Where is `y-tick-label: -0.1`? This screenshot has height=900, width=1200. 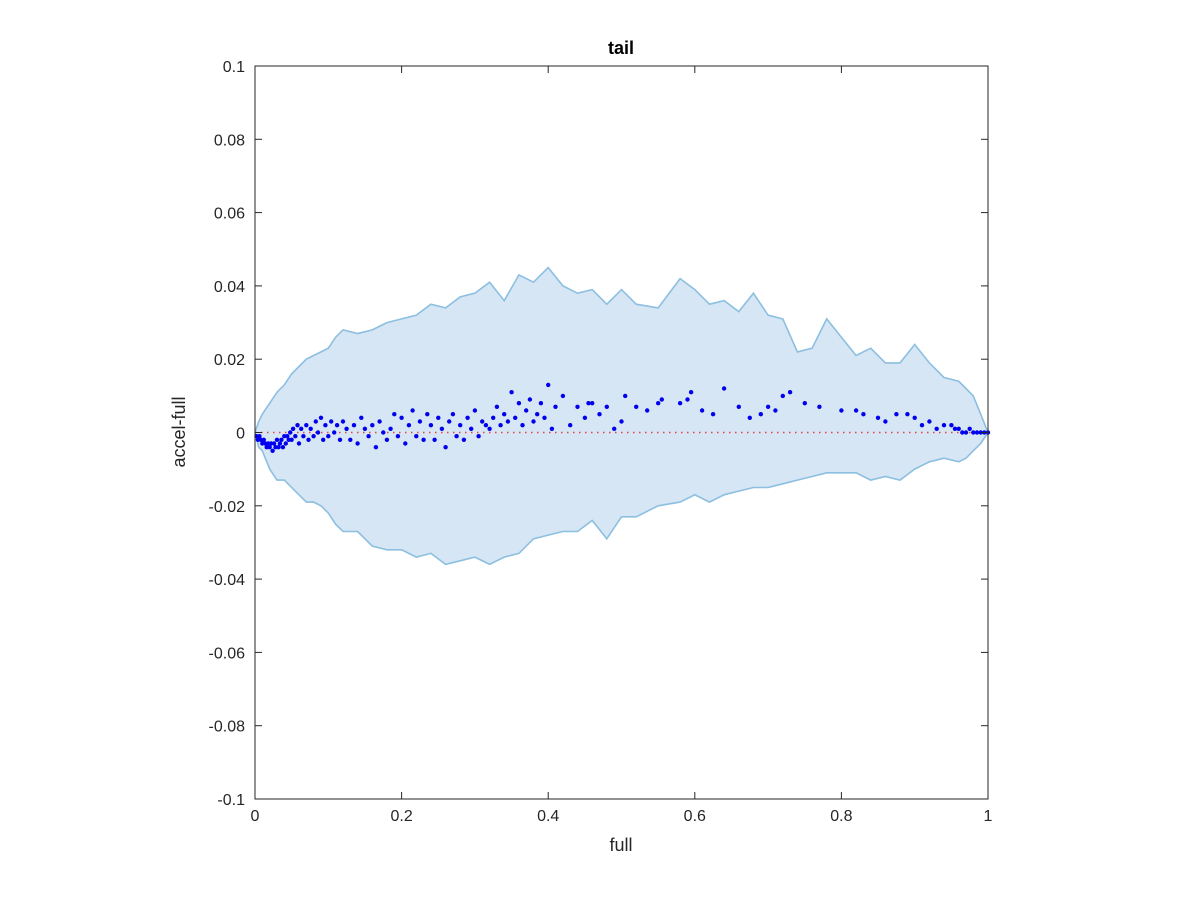
y-tick-label: -0.1 is located at coordinates (231, 800).